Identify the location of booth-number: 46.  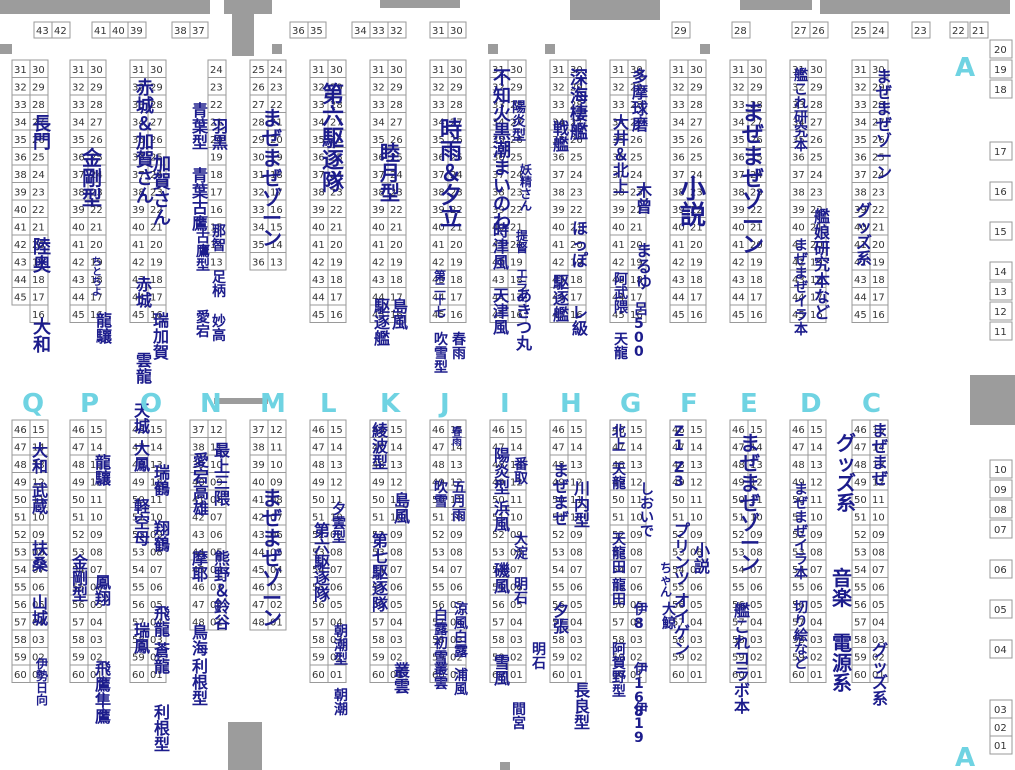
(20, 430).